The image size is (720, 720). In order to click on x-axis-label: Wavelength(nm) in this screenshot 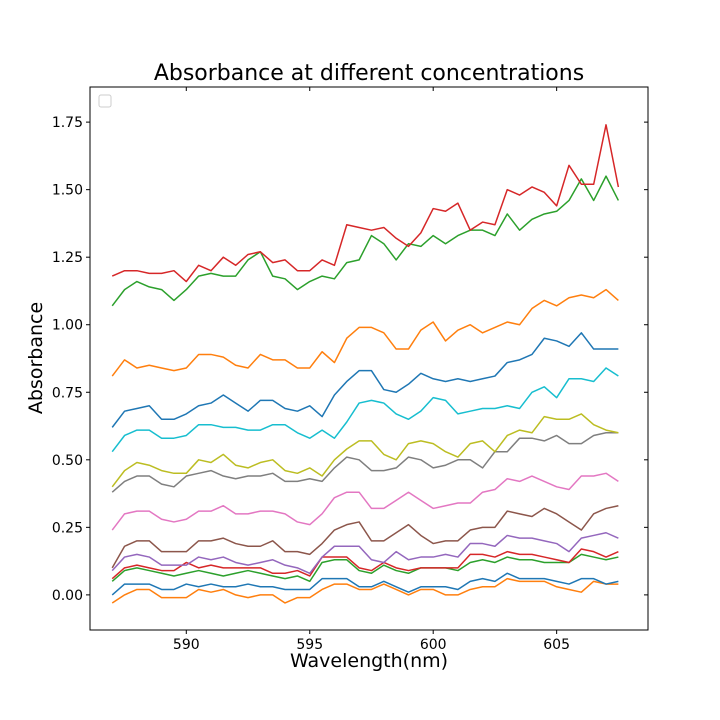, I will do `click(369, 661)`.